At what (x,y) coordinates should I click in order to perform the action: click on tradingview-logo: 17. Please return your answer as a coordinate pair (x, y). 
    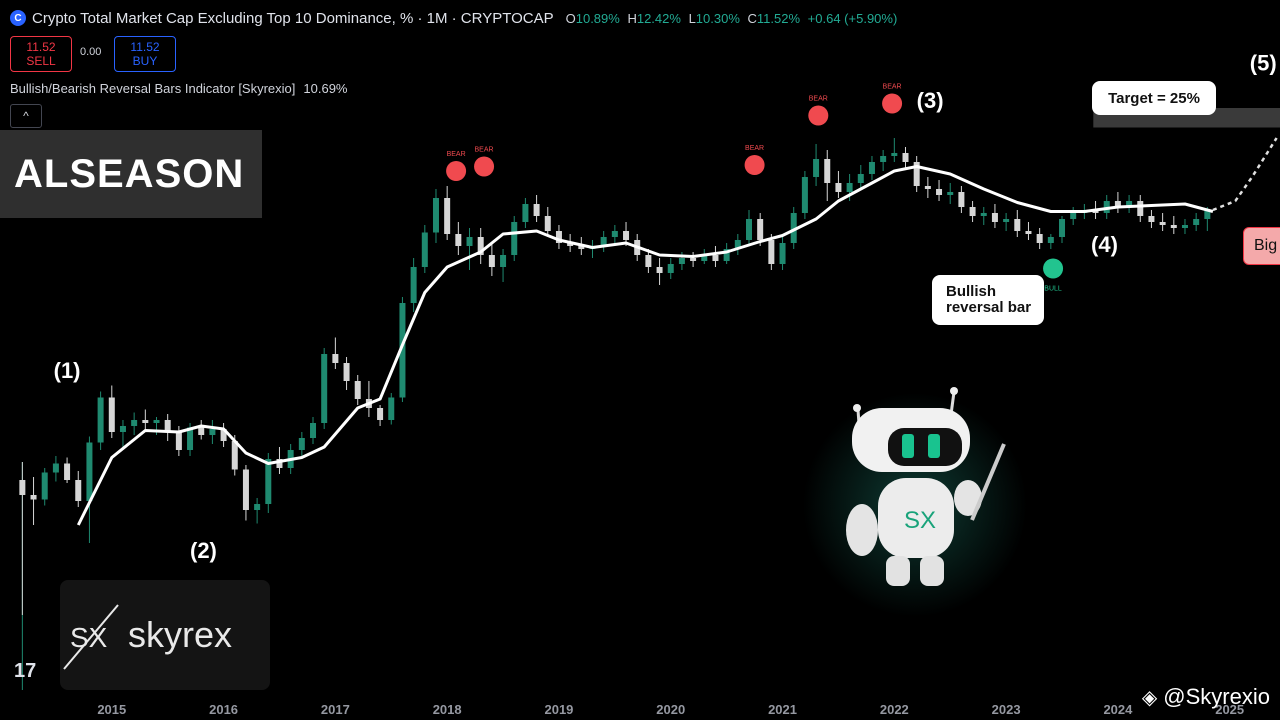
    Looking at the image, I should click on (25, 671).